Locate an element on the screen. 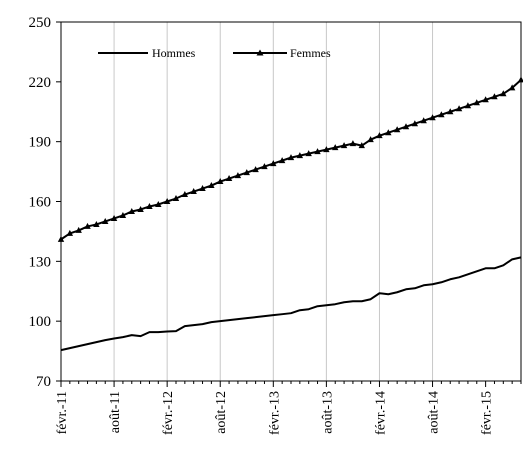  legend-label-hommes: Hommes is located at coordinates (174, 53).